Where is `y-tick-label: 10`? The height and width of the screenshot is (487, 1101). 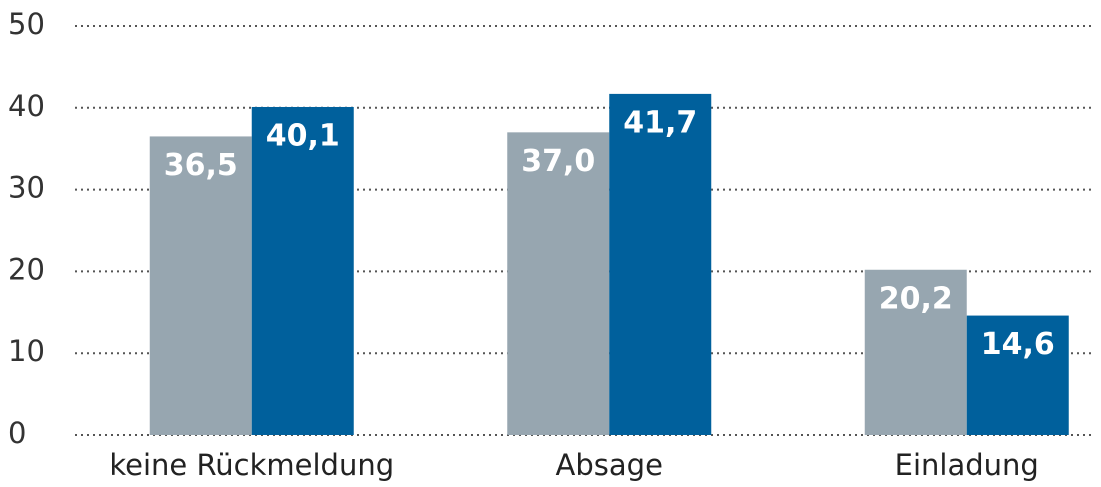 y-tick-label: 10 is located at coordinates (26, 351).